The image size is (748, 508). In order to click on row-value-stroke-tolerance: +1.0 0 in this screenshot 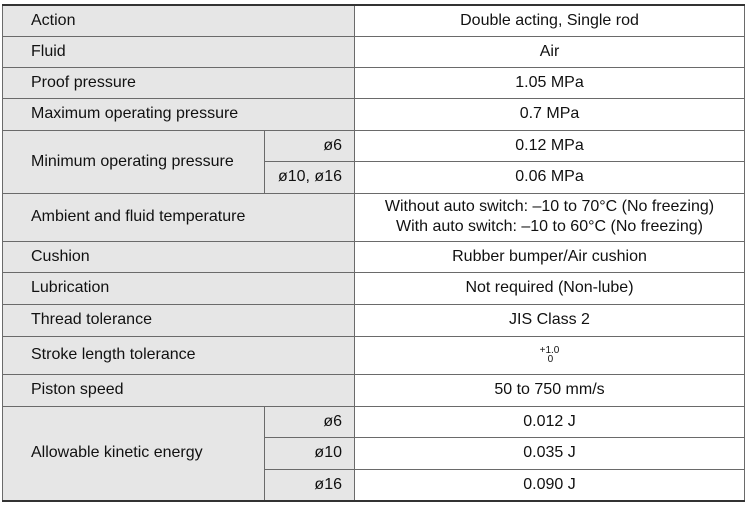, I will do `click(549, 355)`.